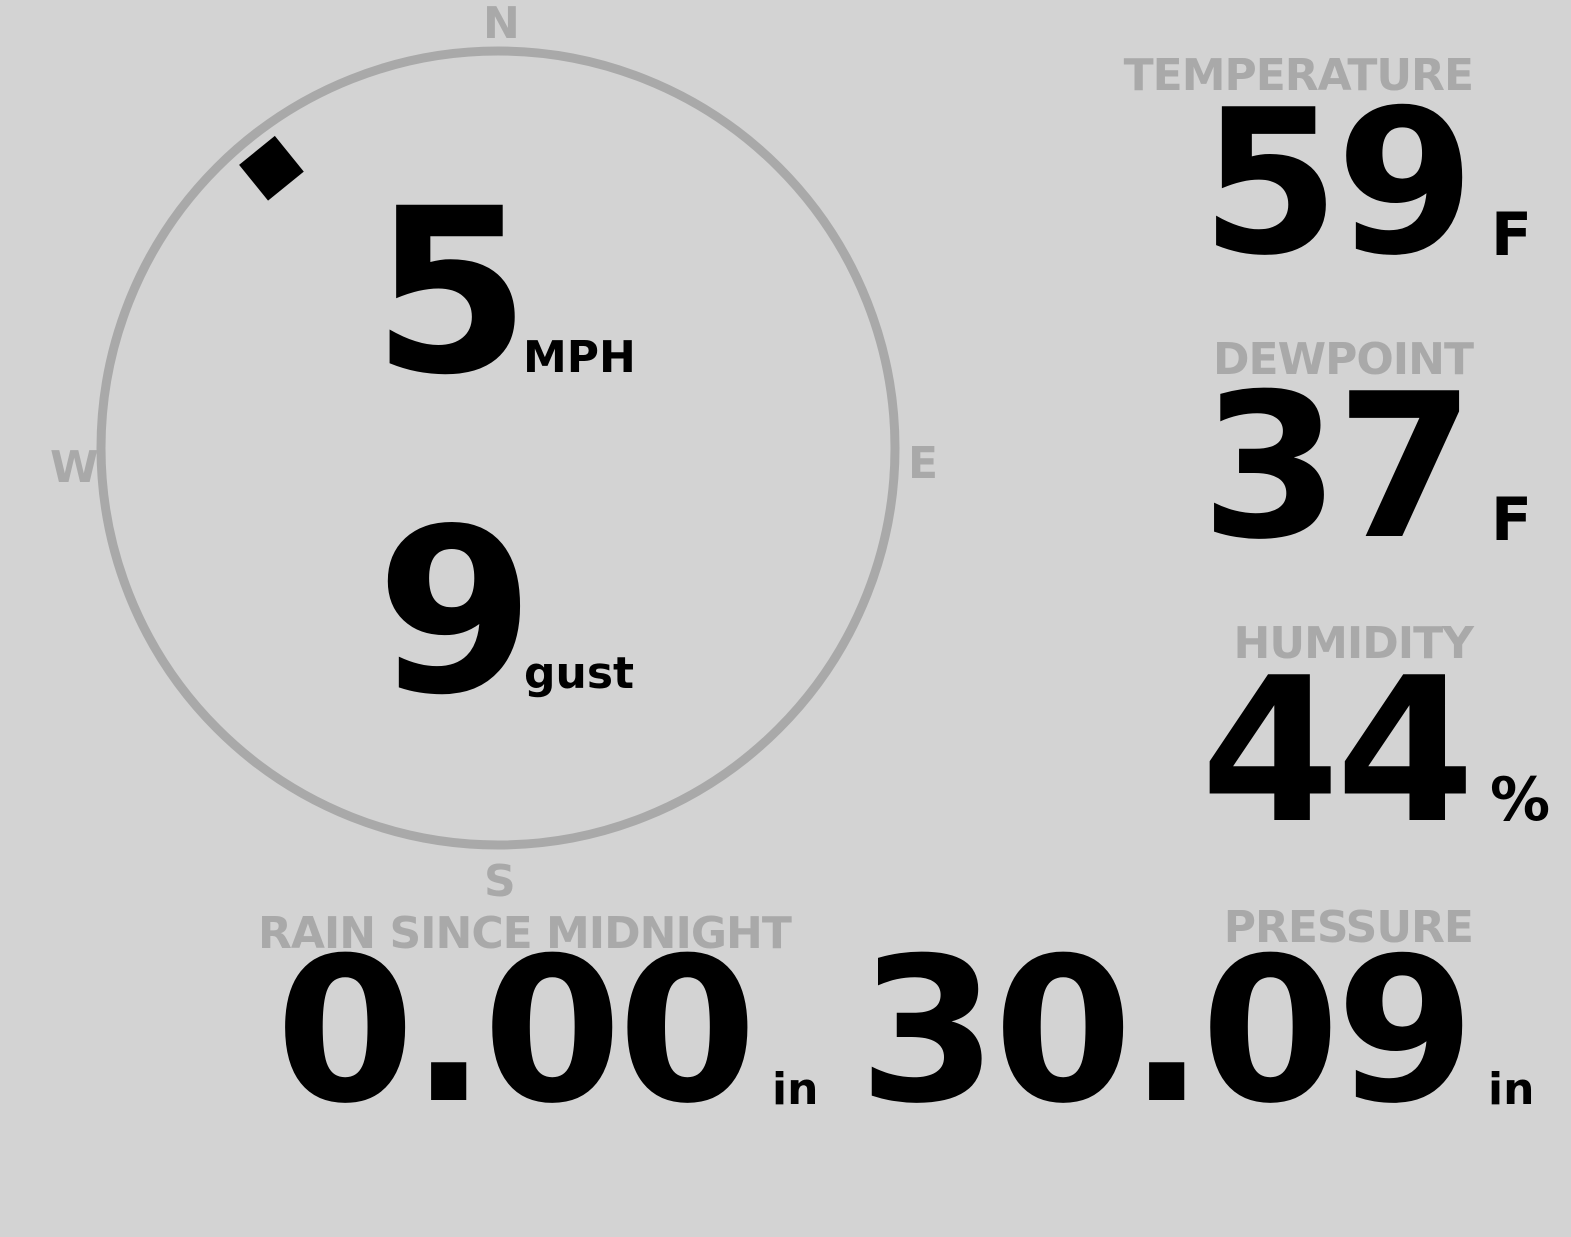 The width and height of the screenshot is (1571, 1237). What do you see at coordinates (1353, 643) in the screenshot?
I see `humidity-label: HUMIDITY` at bounding box center [1353, 643].